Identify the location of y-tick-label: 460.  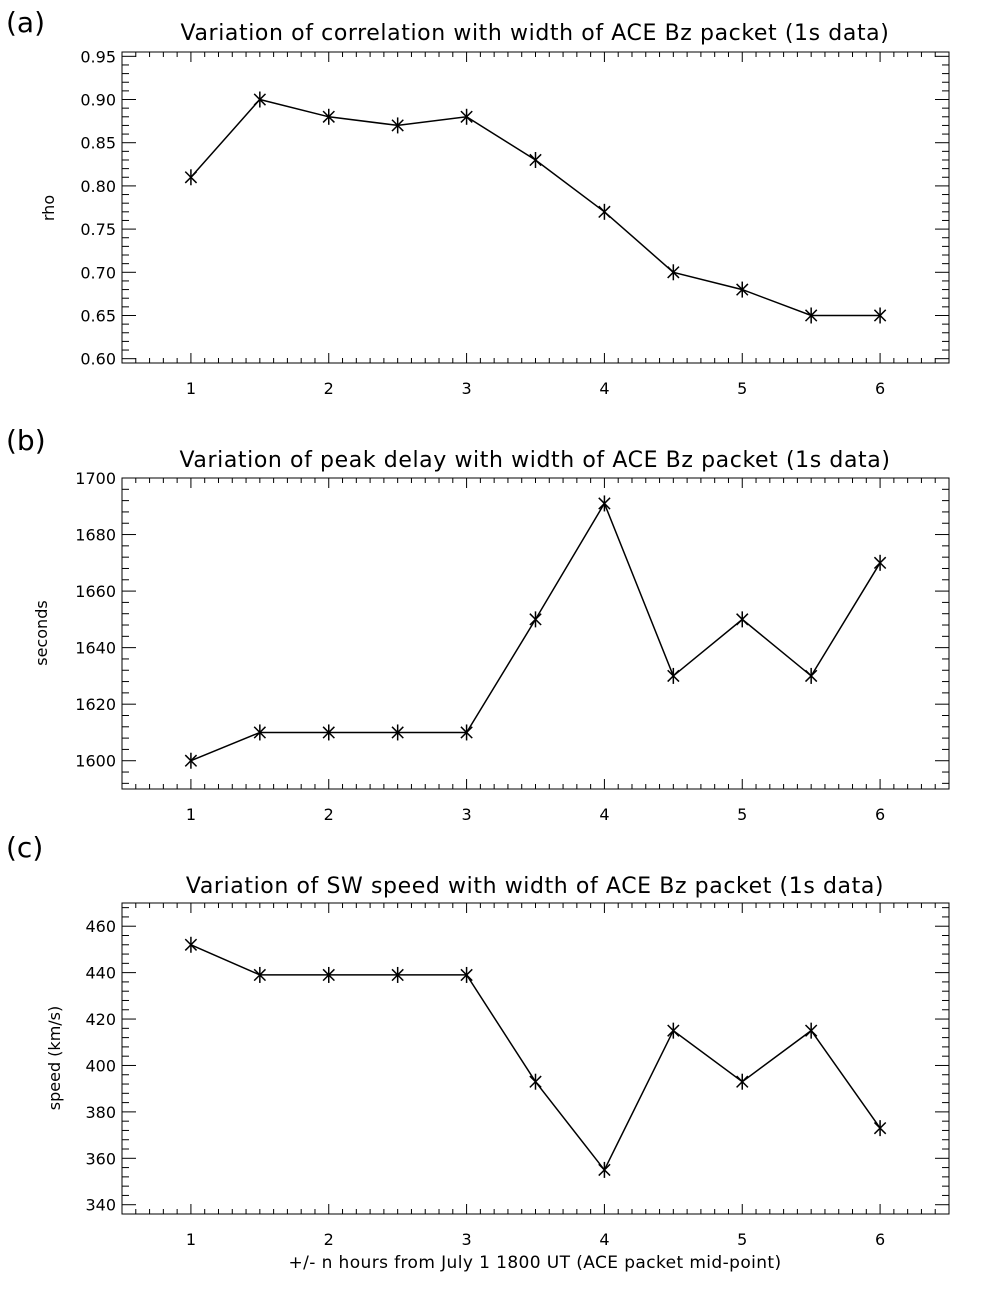
(100, 926).